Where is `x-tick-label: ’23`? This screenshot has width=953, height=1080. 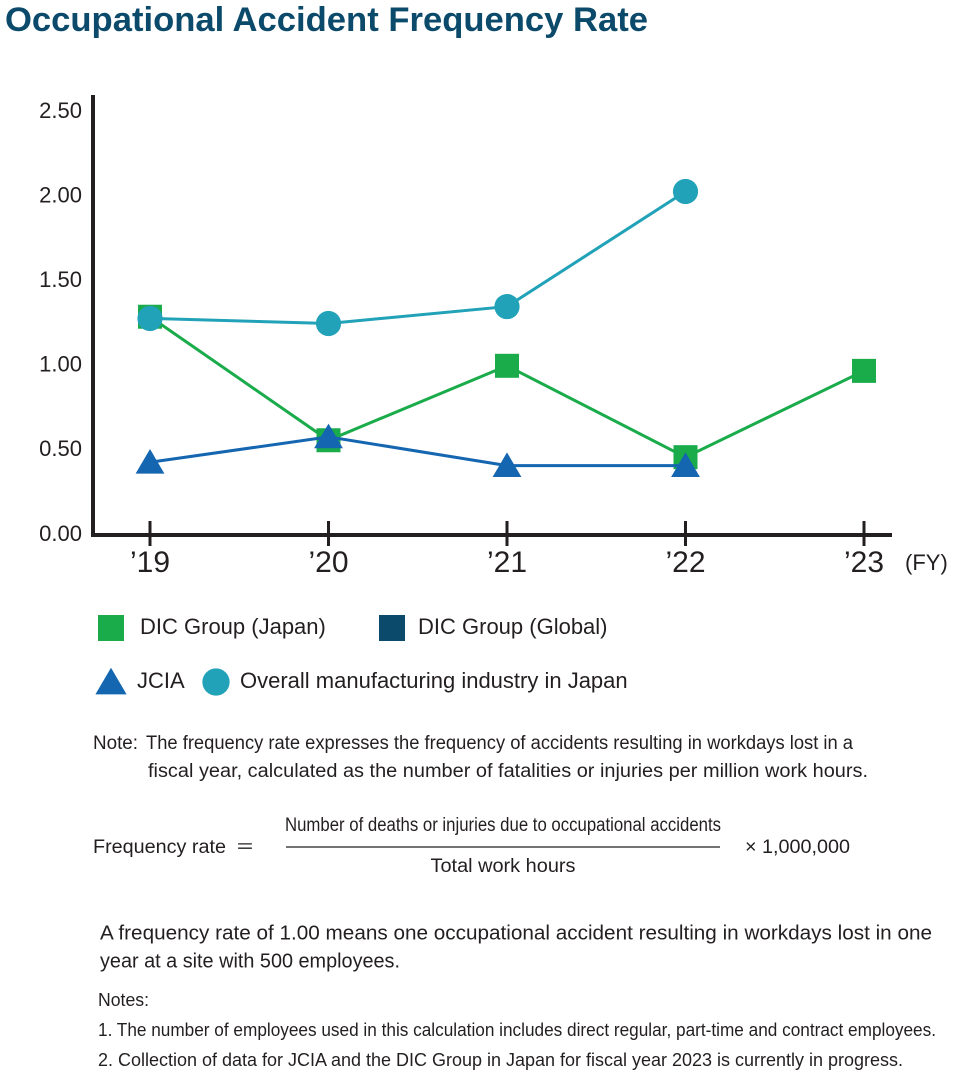 x-tick-label: ’23 is located at coordinates (864, 562).